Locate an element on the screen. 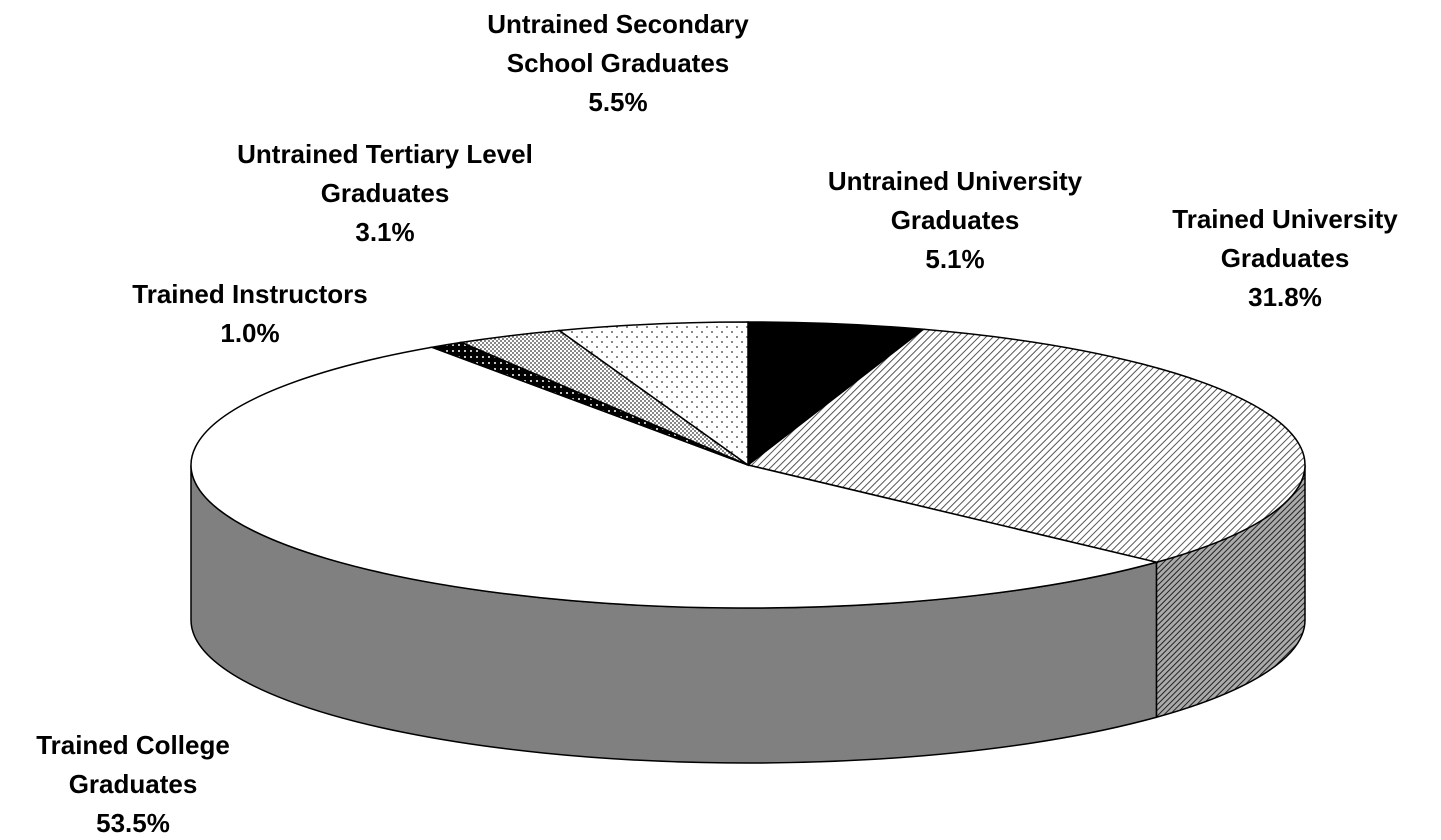 The image size is (1441, 840). category-name: Trained University Graduates is located at coordinates (1285, 238).